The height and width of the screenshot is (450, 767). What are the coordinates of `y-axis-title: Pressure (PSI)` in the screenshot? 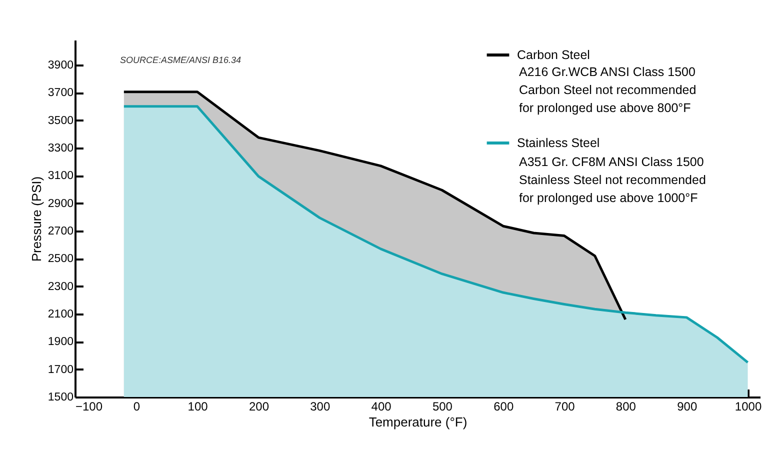 It's located at (36, 219).